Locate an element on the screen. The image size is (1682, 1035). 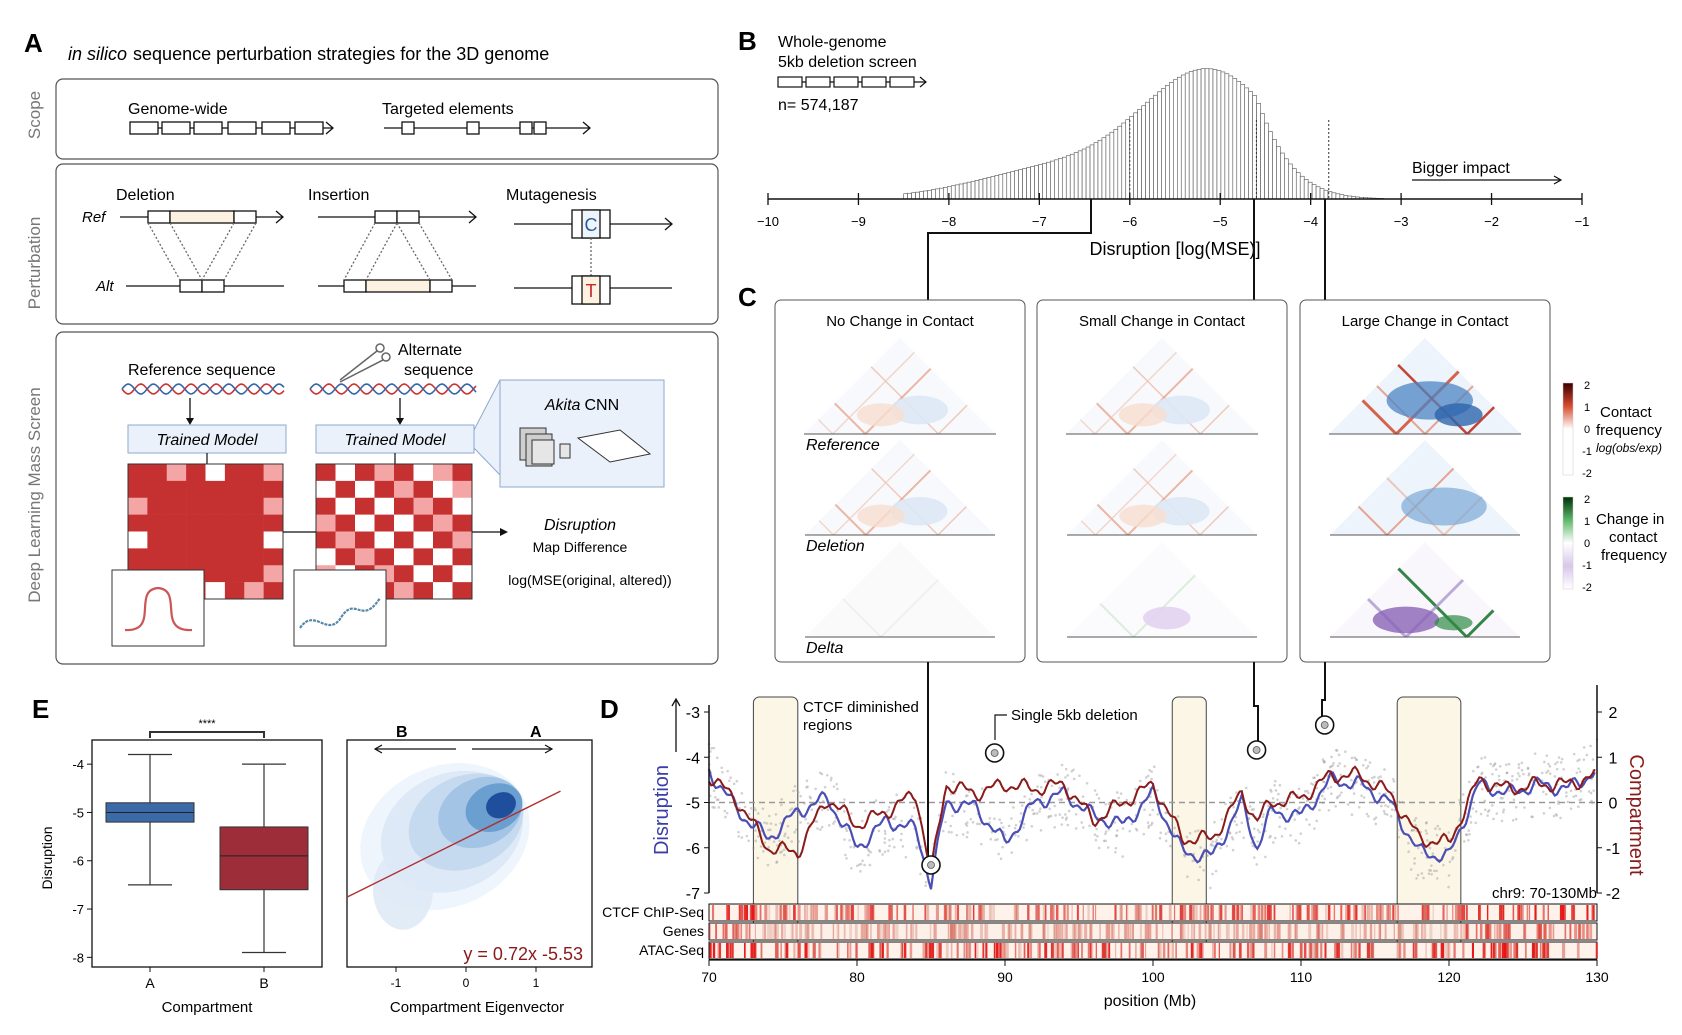
akita-rest: CNN is located at coordinates (601, 405).